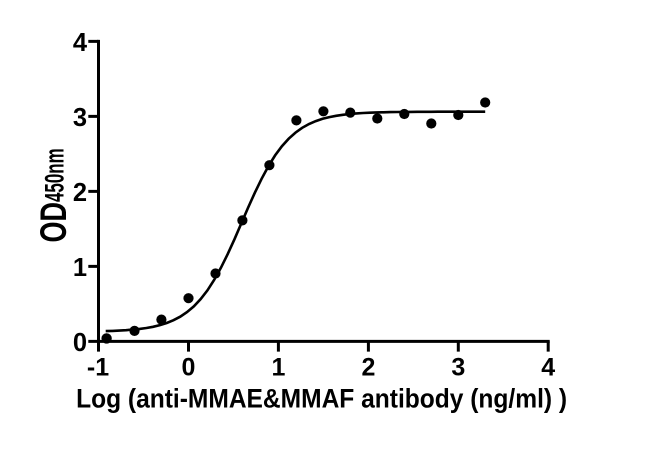 The image size is (668, 460). What do you see at coordinates (98, 368) in the screenshot?
I see `svg-text: -1` at bounding box center [98, 368].